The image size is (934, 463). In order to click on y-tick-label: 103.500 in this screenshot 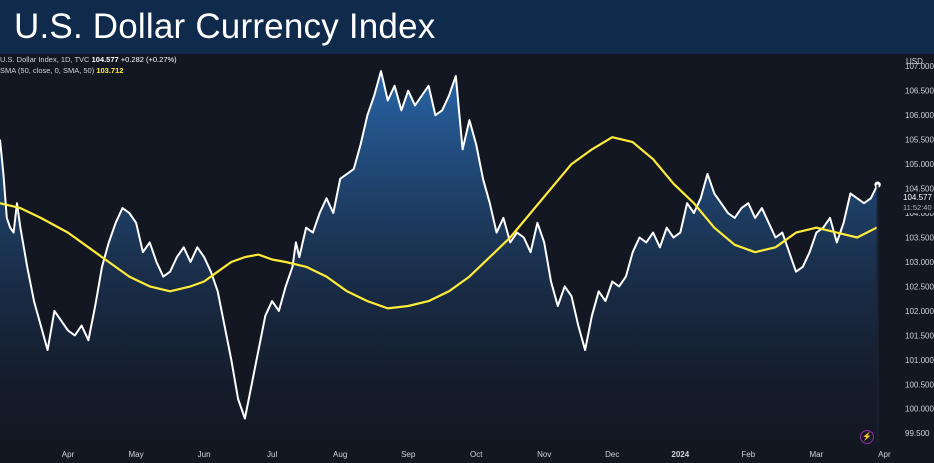, I will do `click(919, 237)`.